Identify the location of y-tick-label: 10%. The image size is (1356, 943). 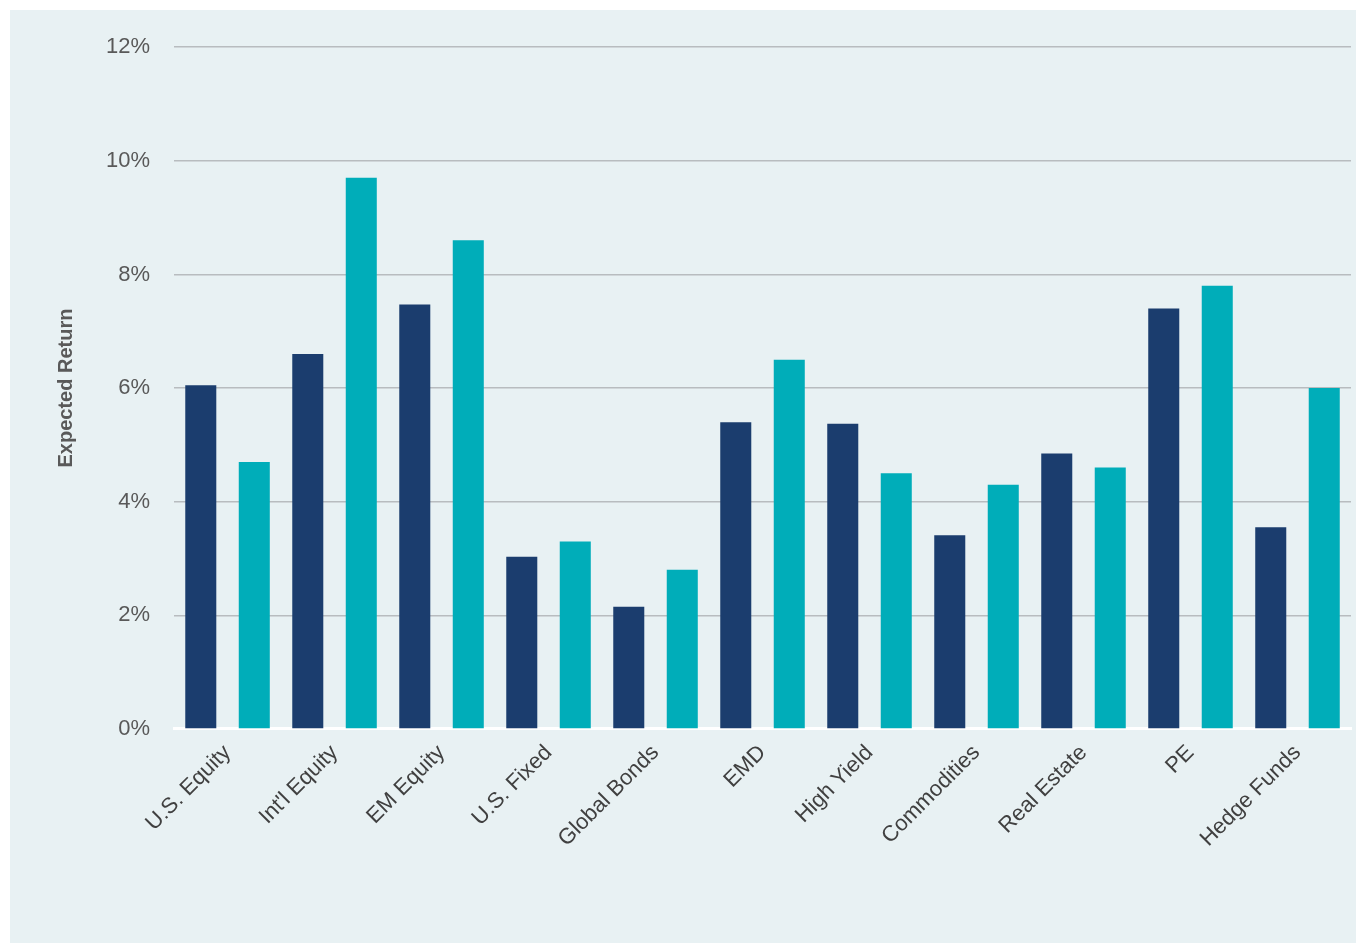
(128, 159).